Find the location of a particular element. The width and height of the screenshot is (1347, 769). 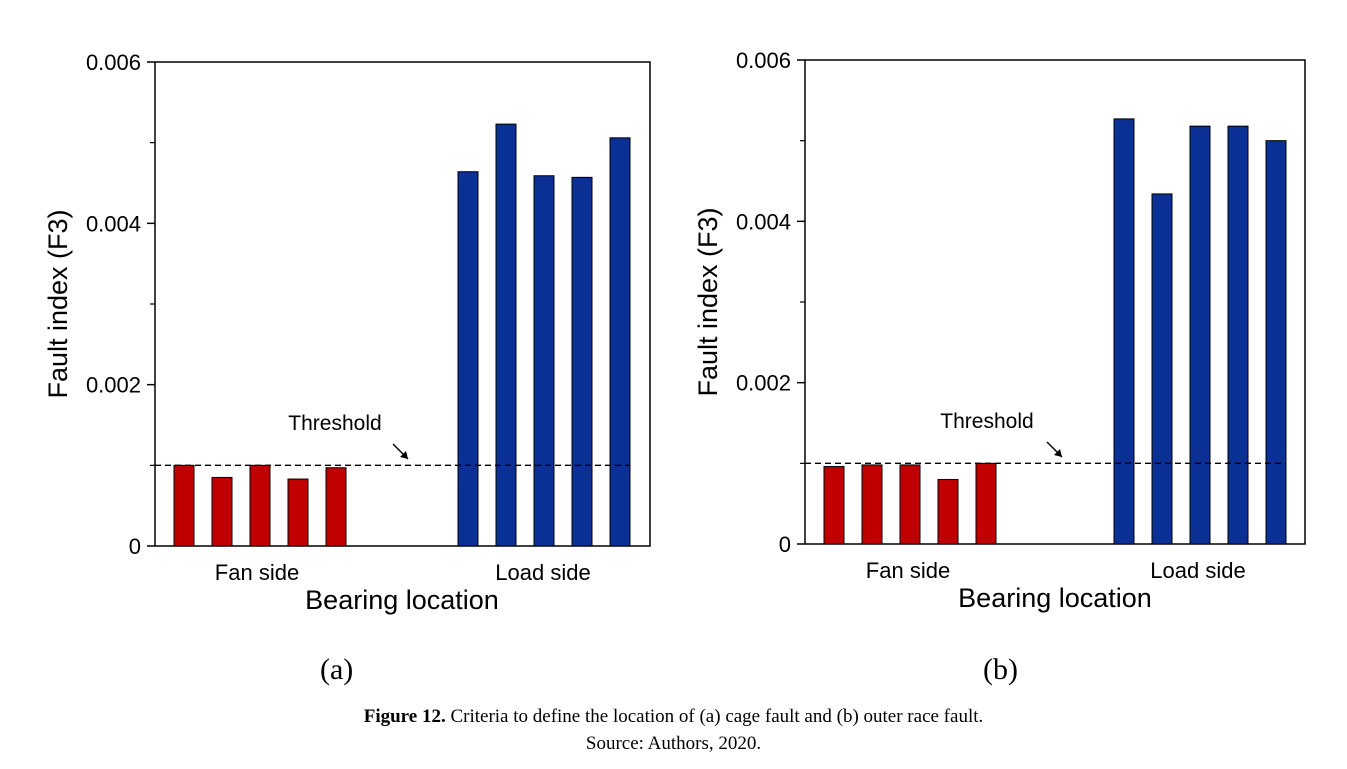

panel-a-ytick-label: 0.004 is located at coordinates (113, 223).